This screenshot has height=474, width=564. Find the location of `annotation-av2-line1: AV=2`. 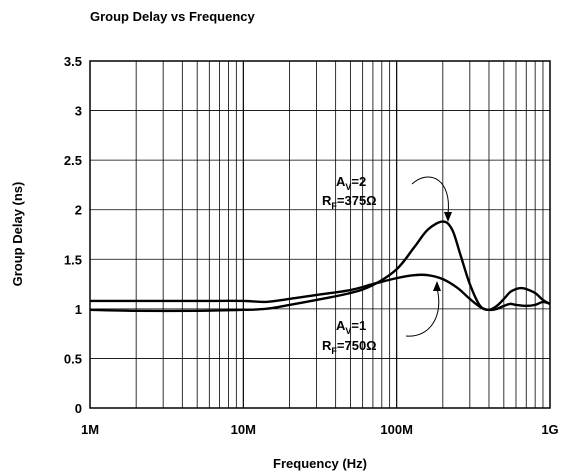

annotation-av2-line1: AV=2 is located at coordinates (351, 183).